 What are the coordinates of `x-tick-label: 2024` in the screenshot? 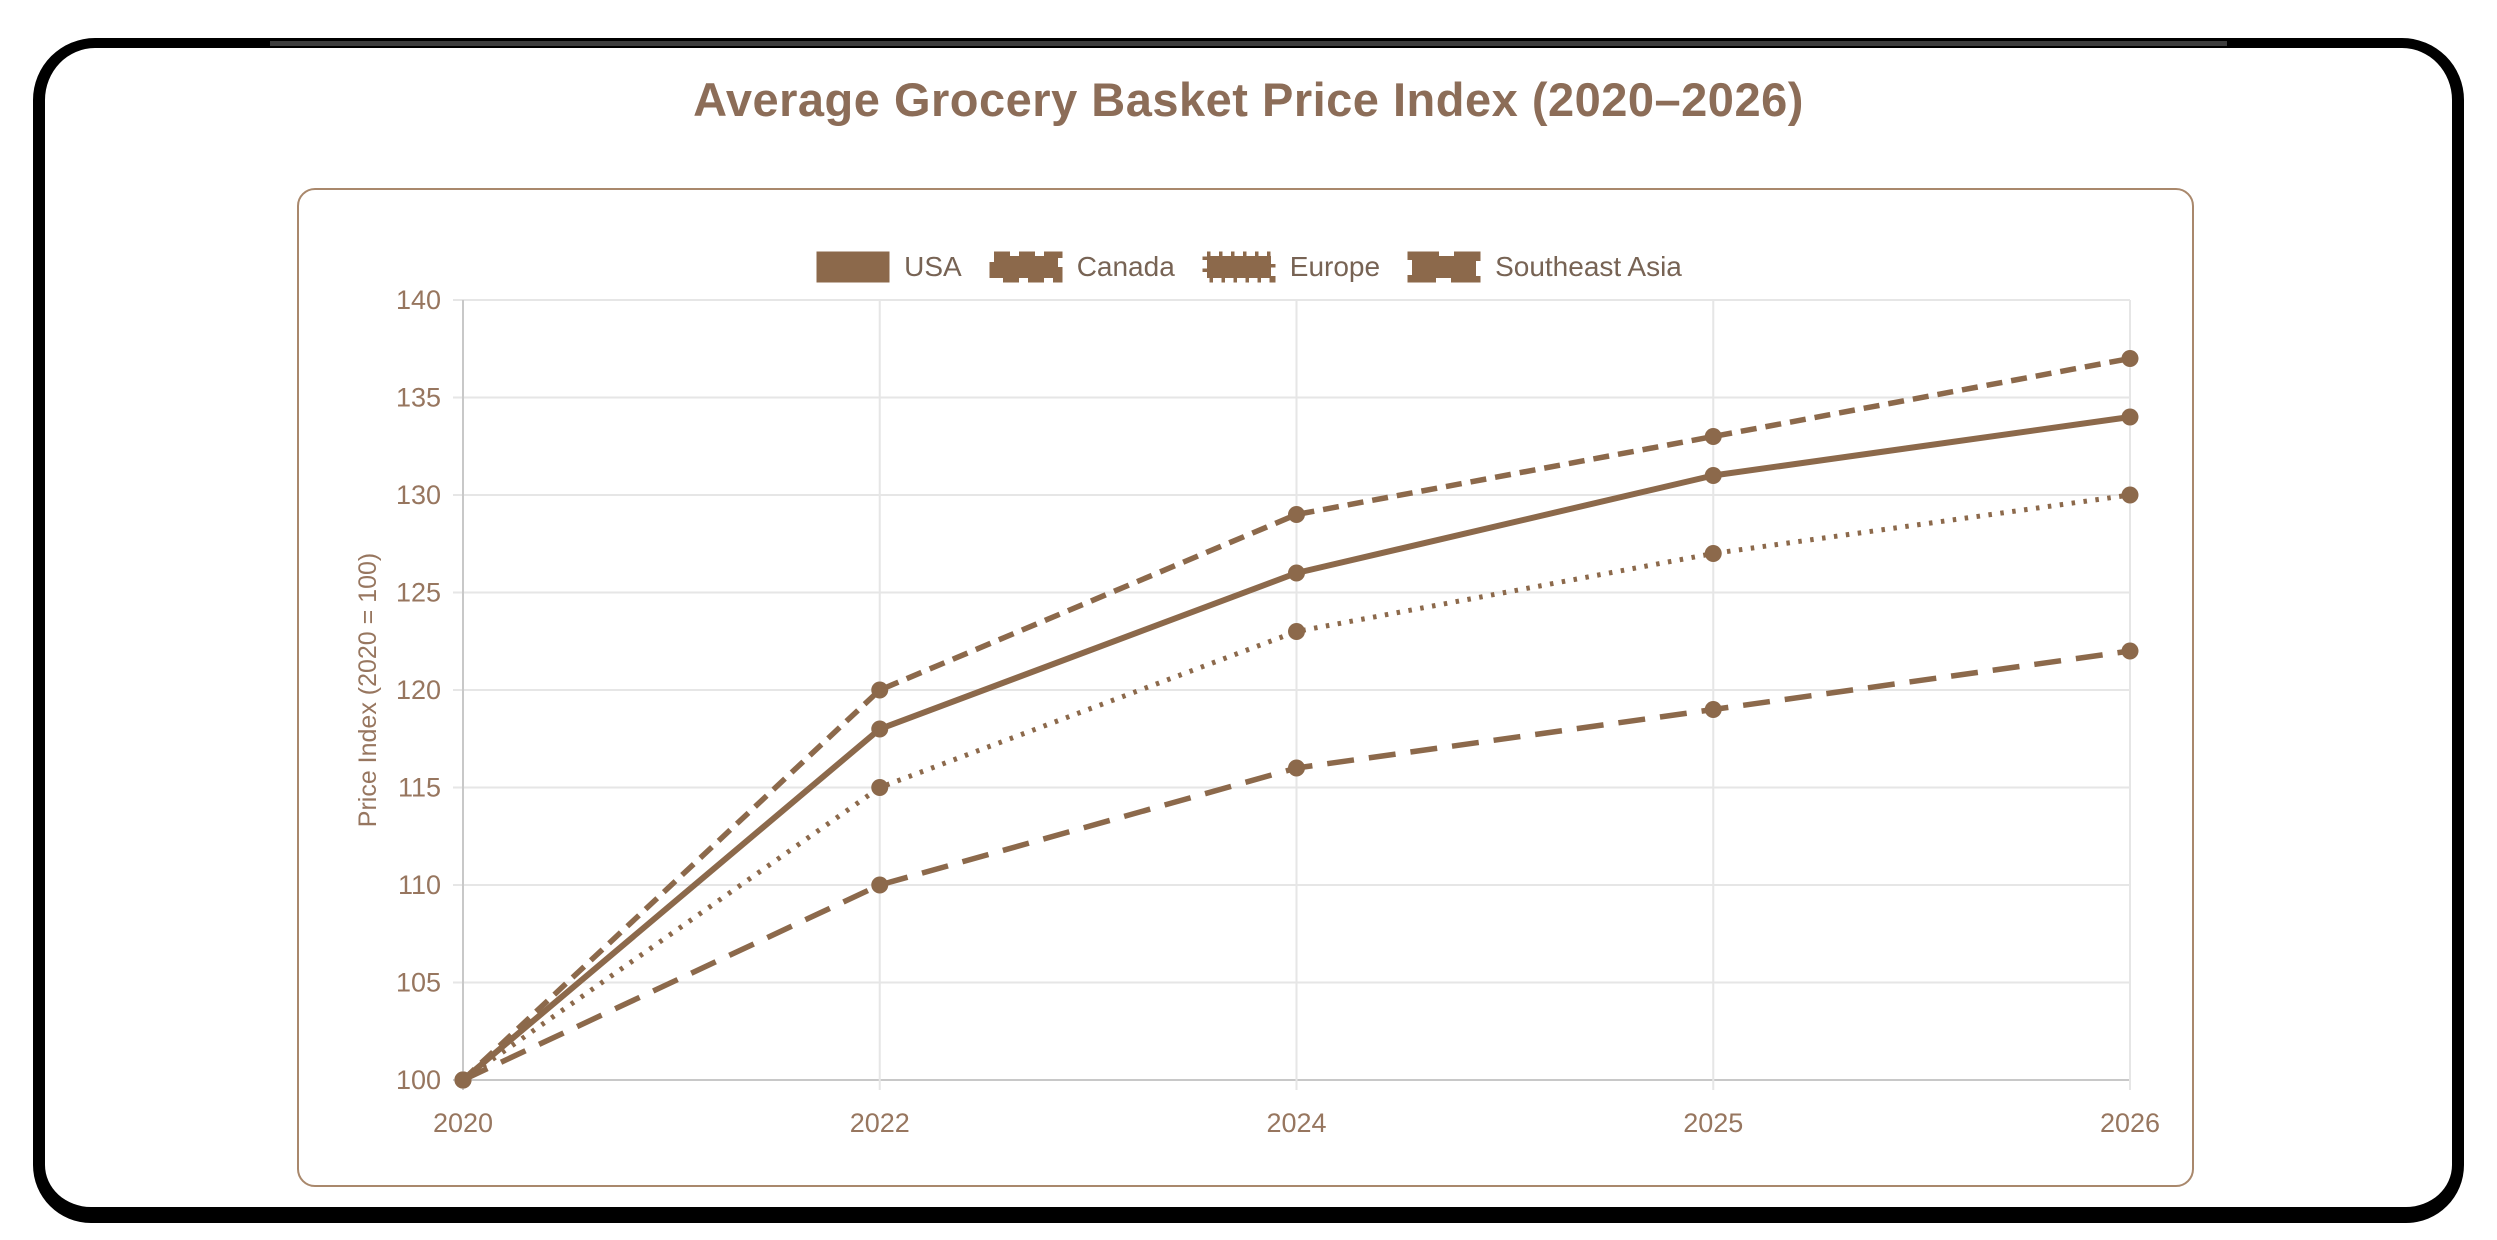 It's located at (1296, 1123).